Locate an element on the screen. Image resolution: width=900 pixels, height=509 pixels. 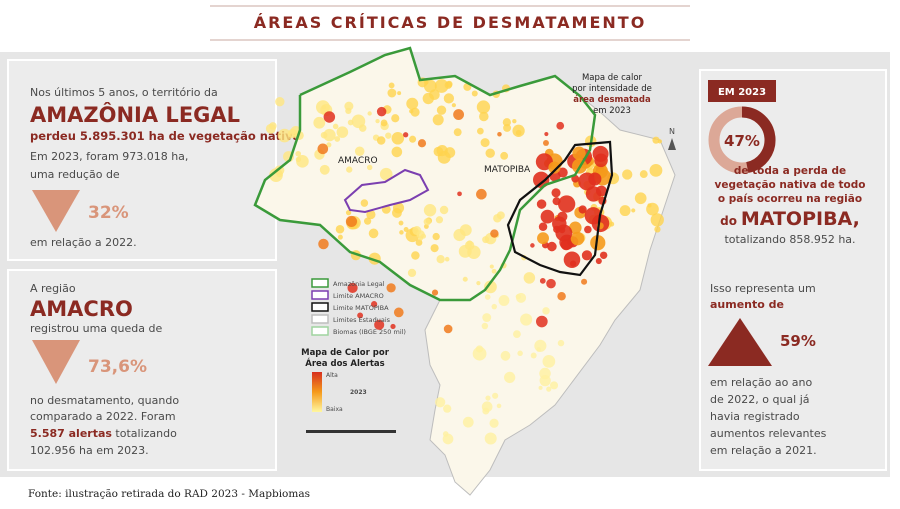
north-label: N is located at coordinates (672, 131).